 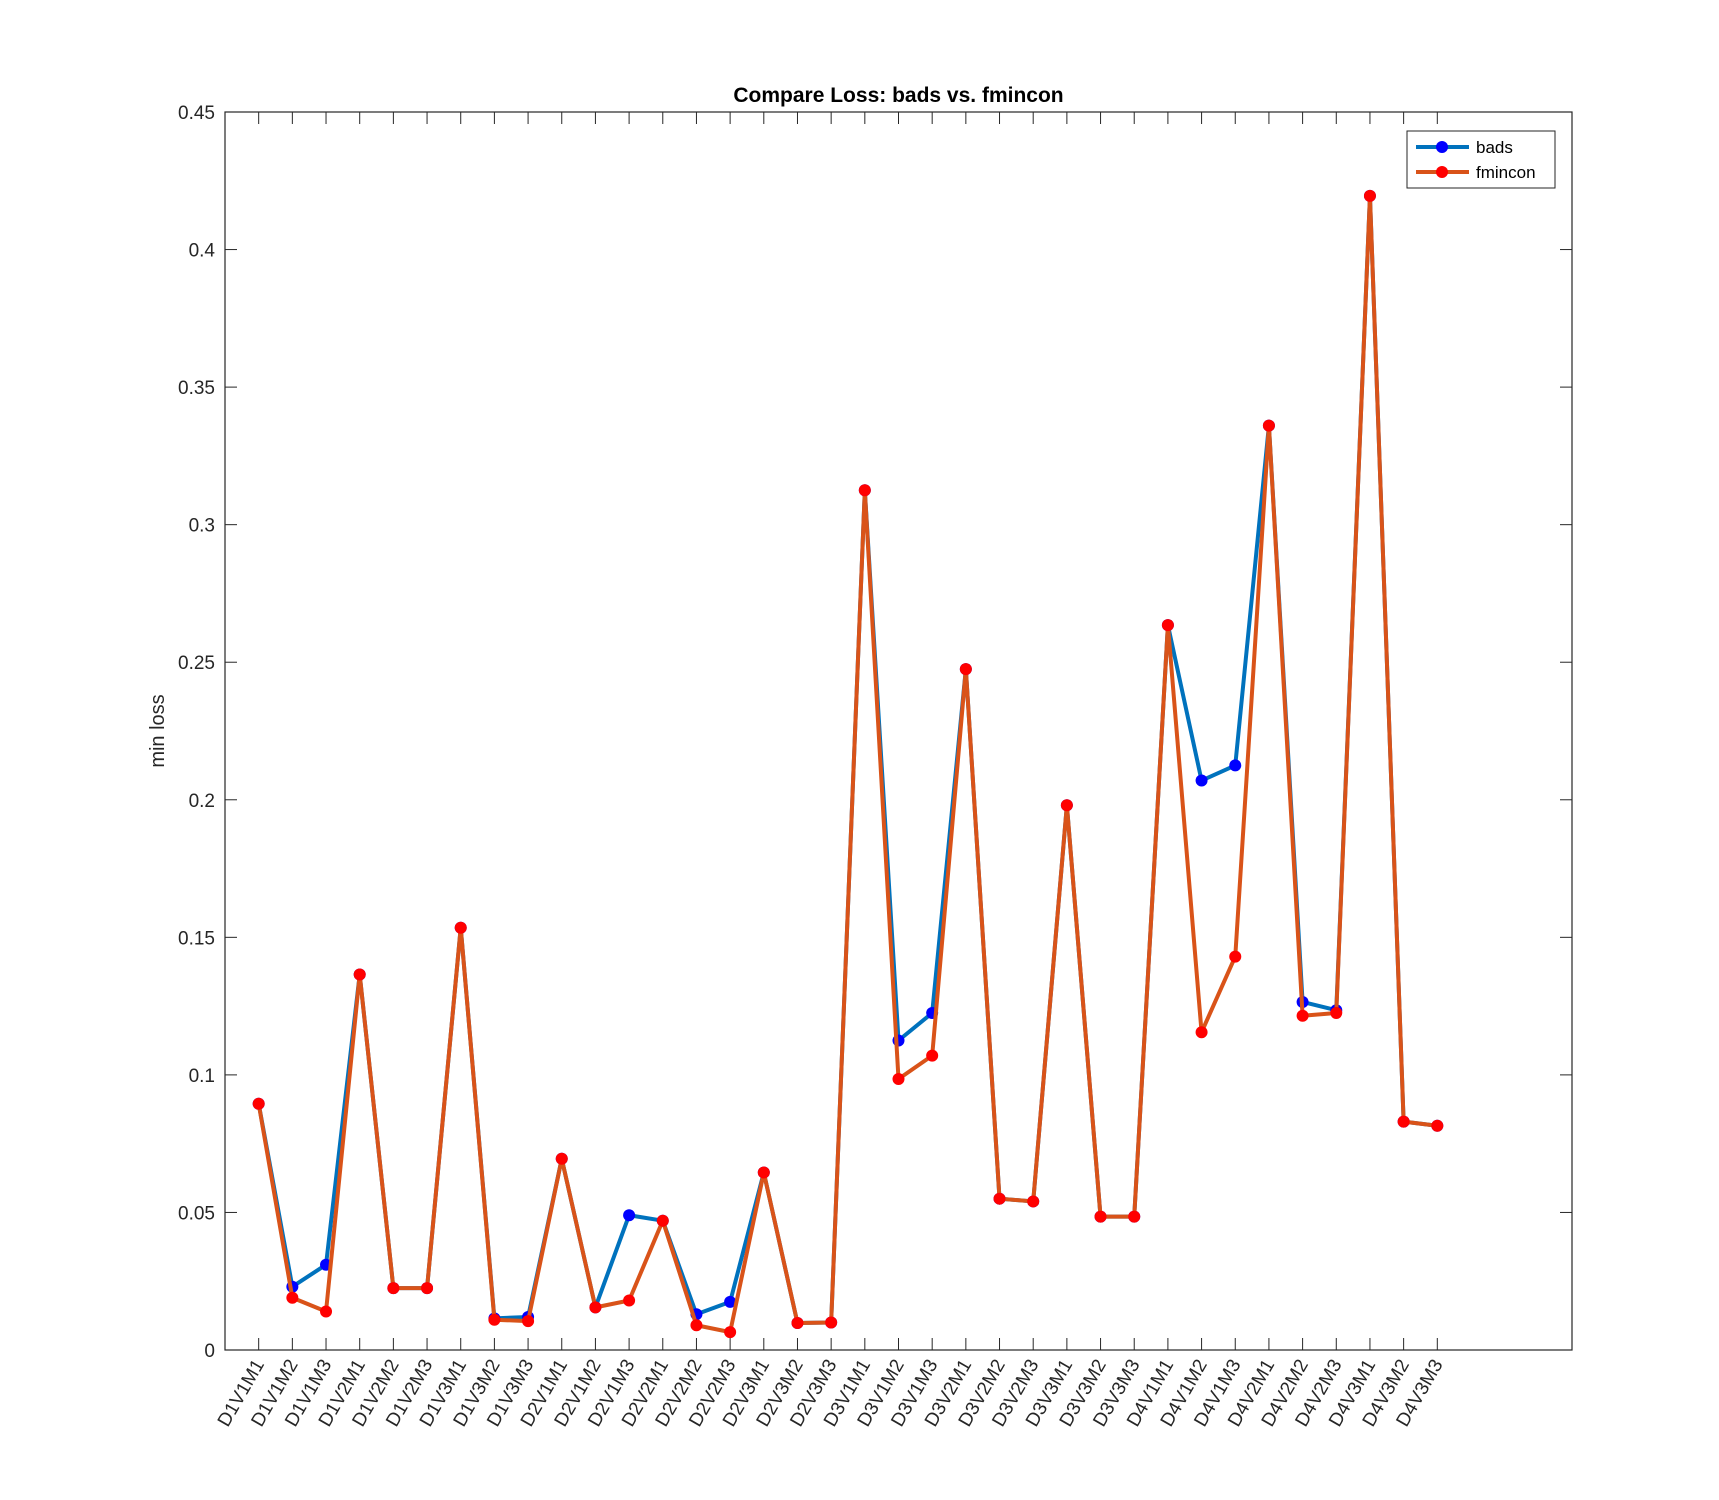 I want to click on legend-label-fmincon: fmincon, so click(x=1506, y=172).